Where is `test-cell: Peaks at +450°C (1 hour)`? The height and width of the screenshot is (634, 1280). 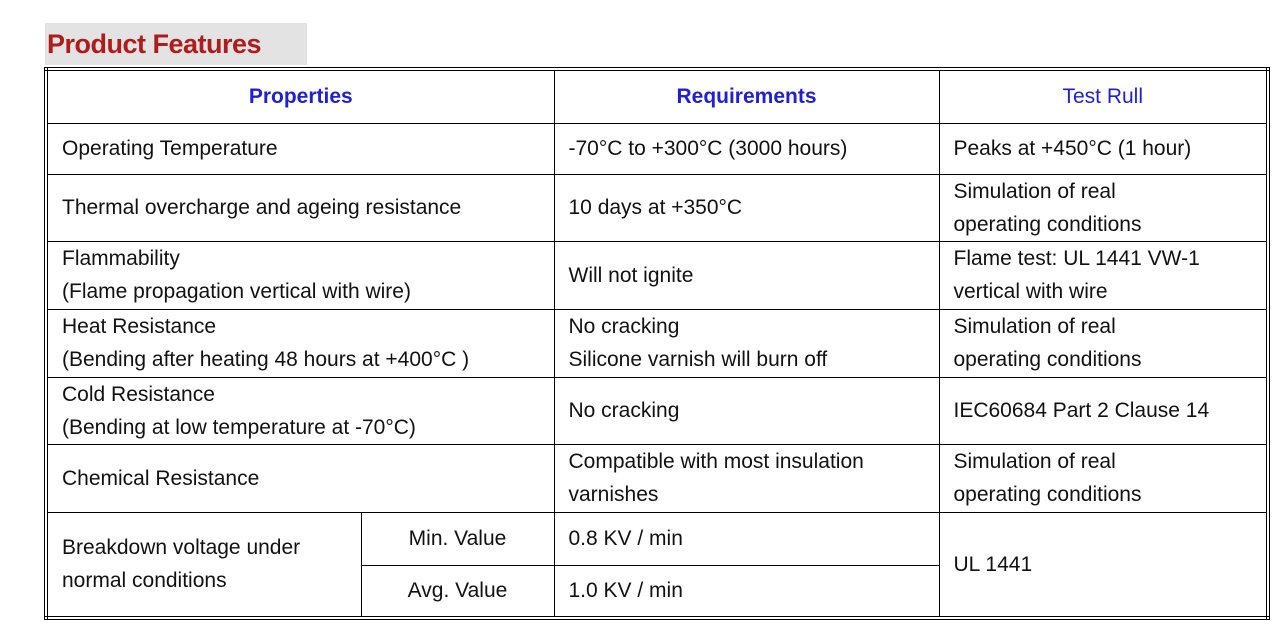 test-cell: Peaks at +450°C (1 hour) is located at coordinates (1103, 148).